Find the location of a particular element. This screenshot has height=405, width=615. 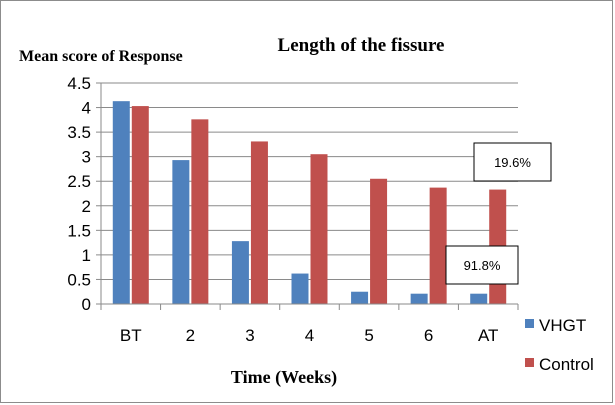

y-tick-label: 0.5 is located at coordinates (79, 279).